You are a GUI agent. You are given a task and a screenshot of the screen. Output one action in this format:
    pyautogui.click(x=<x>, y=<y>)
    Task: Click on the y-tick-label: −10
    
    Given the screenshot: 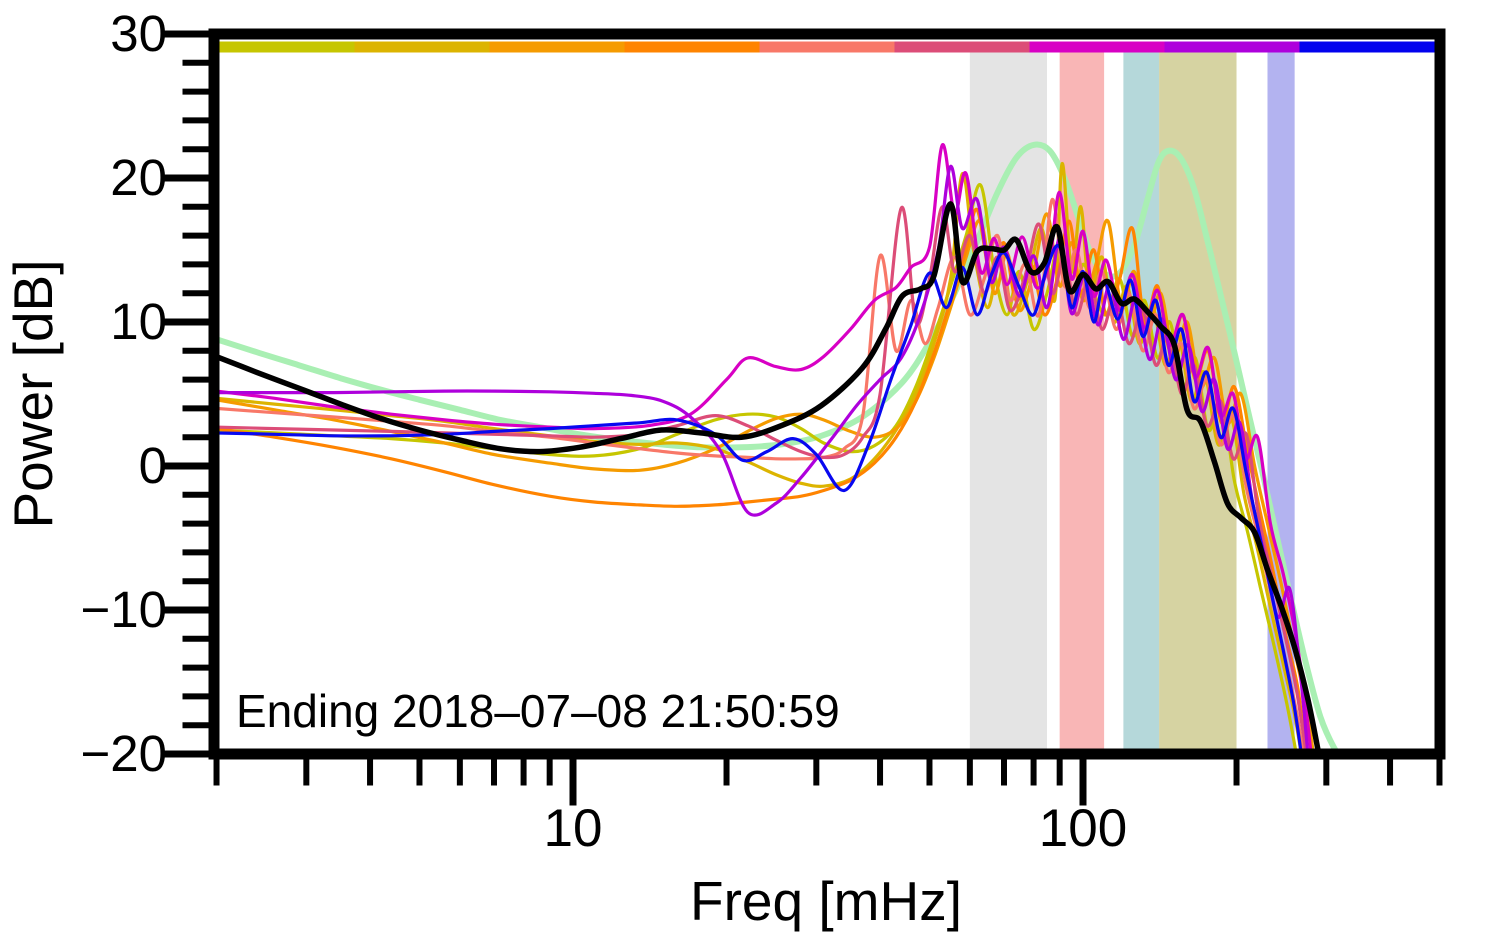 What is the action you would take?
    pyautogui.click(x=123, y=609)
    